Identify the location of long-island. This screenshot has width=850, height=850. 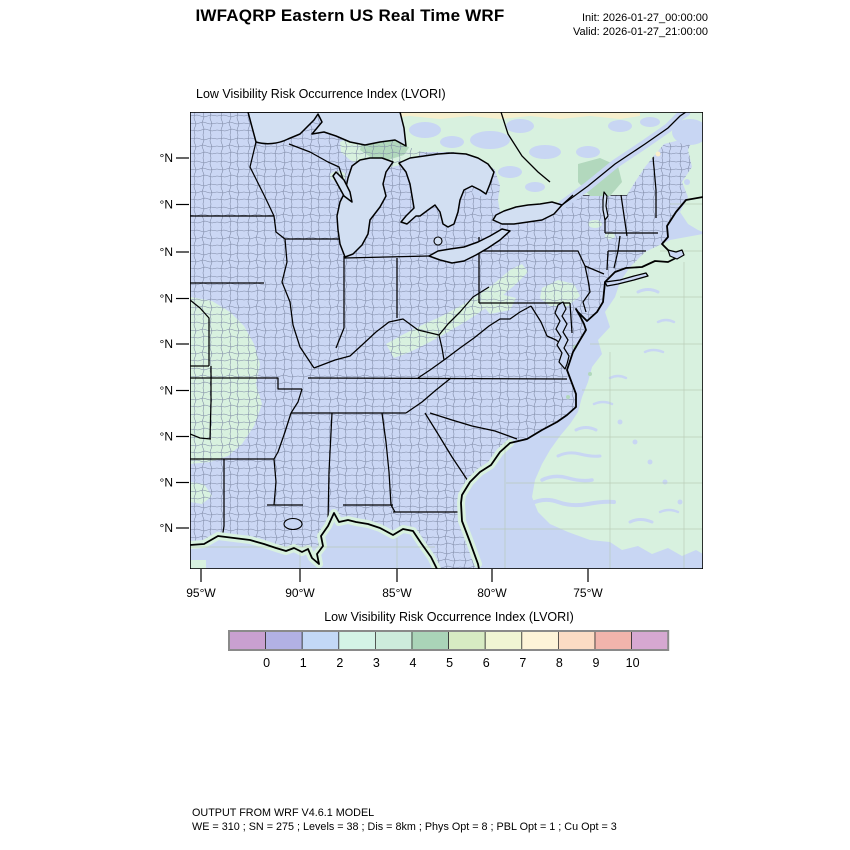
(626, 279).